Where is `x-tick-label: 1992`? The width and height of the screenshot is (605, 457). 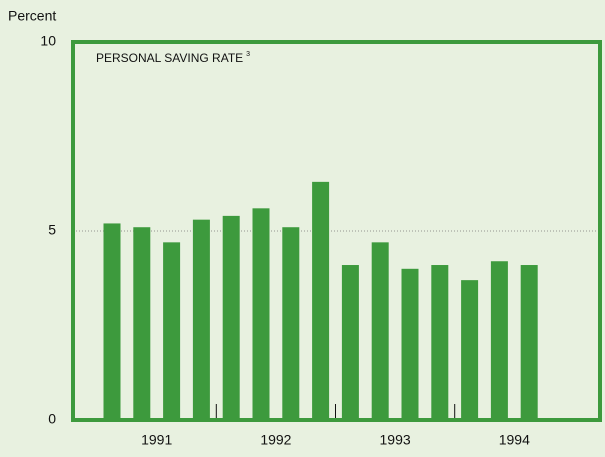
x-tick-label: 1992 is located at coordinates (275, 440).